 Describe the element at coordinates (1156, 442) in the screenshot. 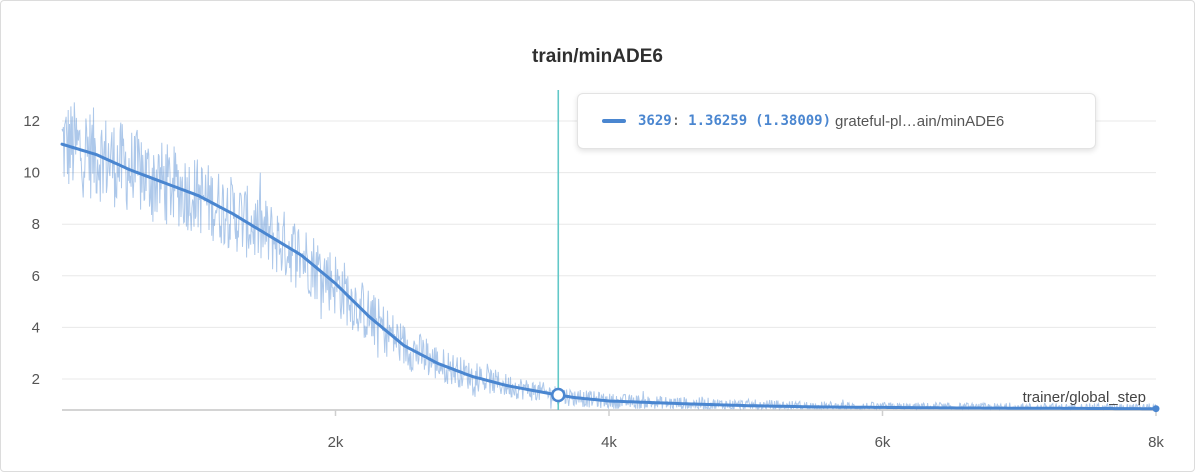

I see `x-tick-label: 8k` at that location.